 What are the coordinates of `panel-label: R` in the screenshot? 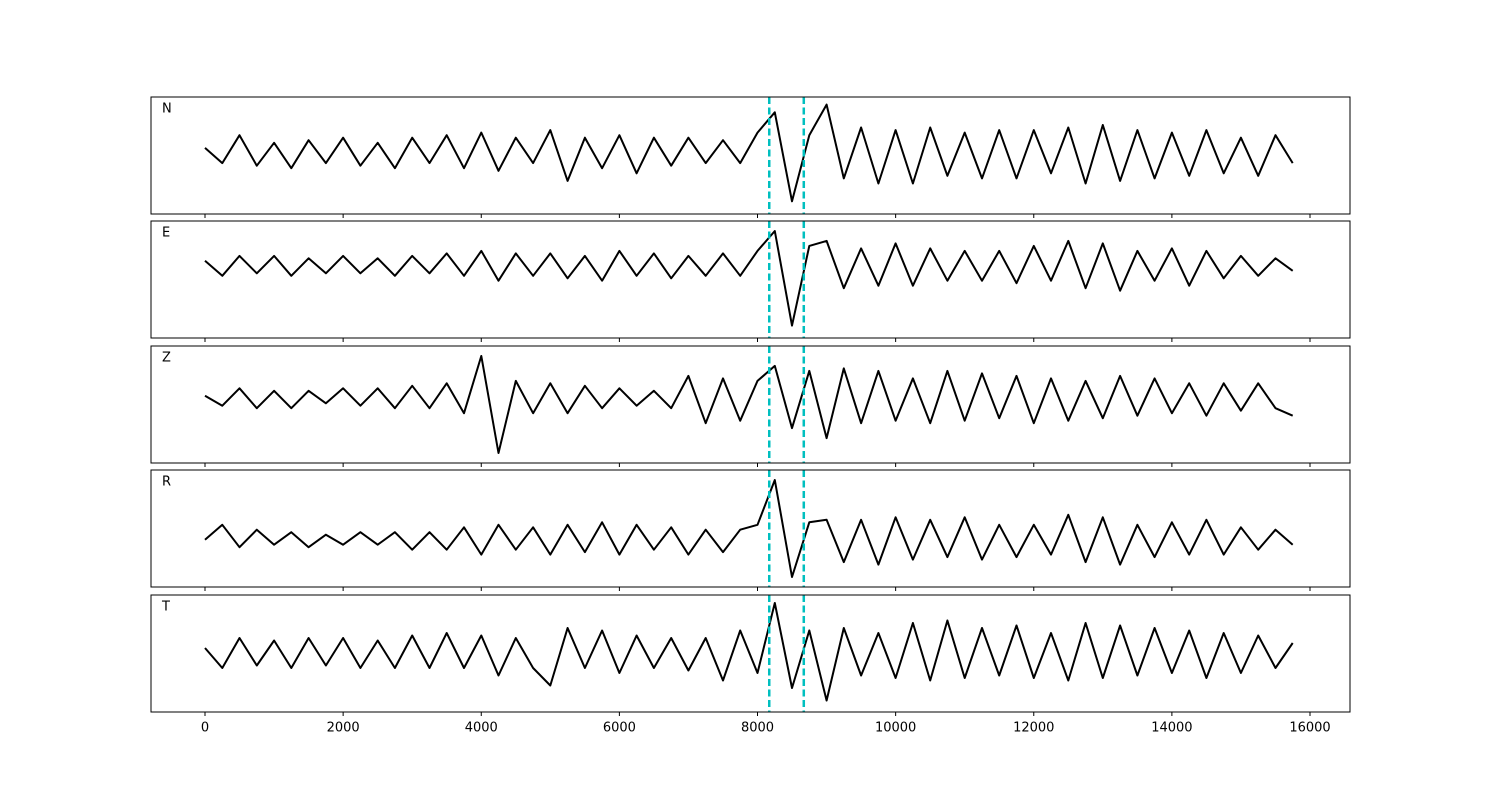 It's located at (166, 482).